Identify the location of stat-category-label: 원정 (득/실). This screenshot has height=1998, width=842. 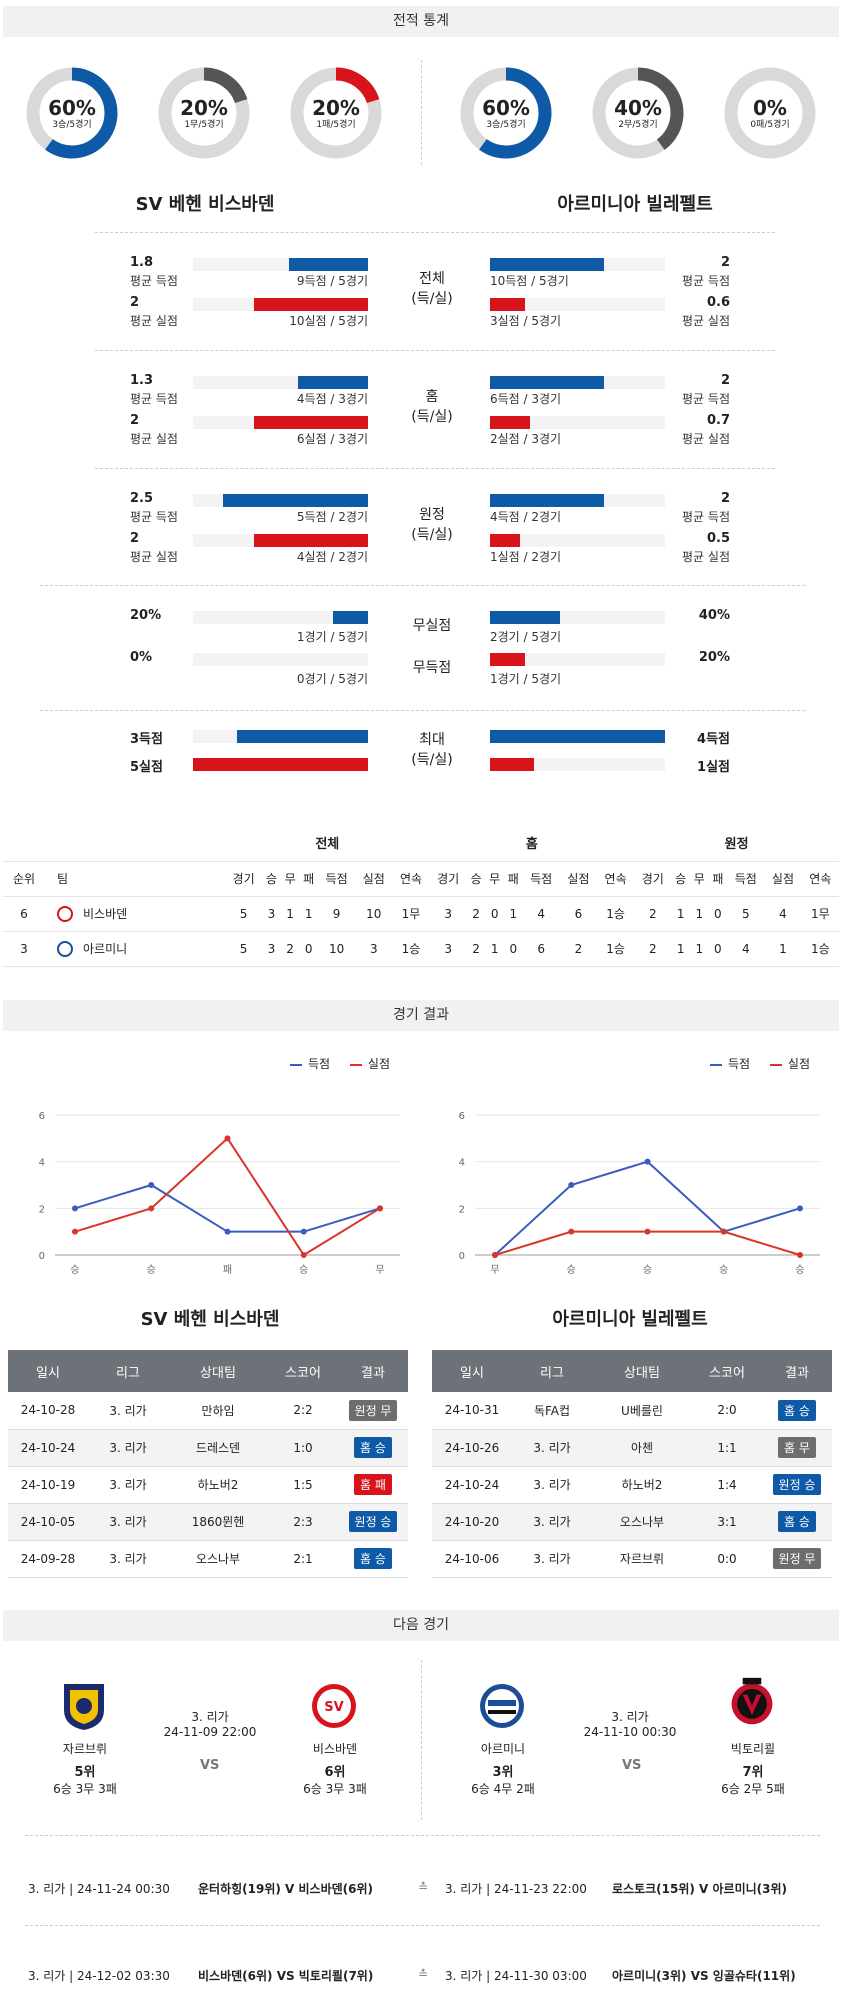
(432, 525).